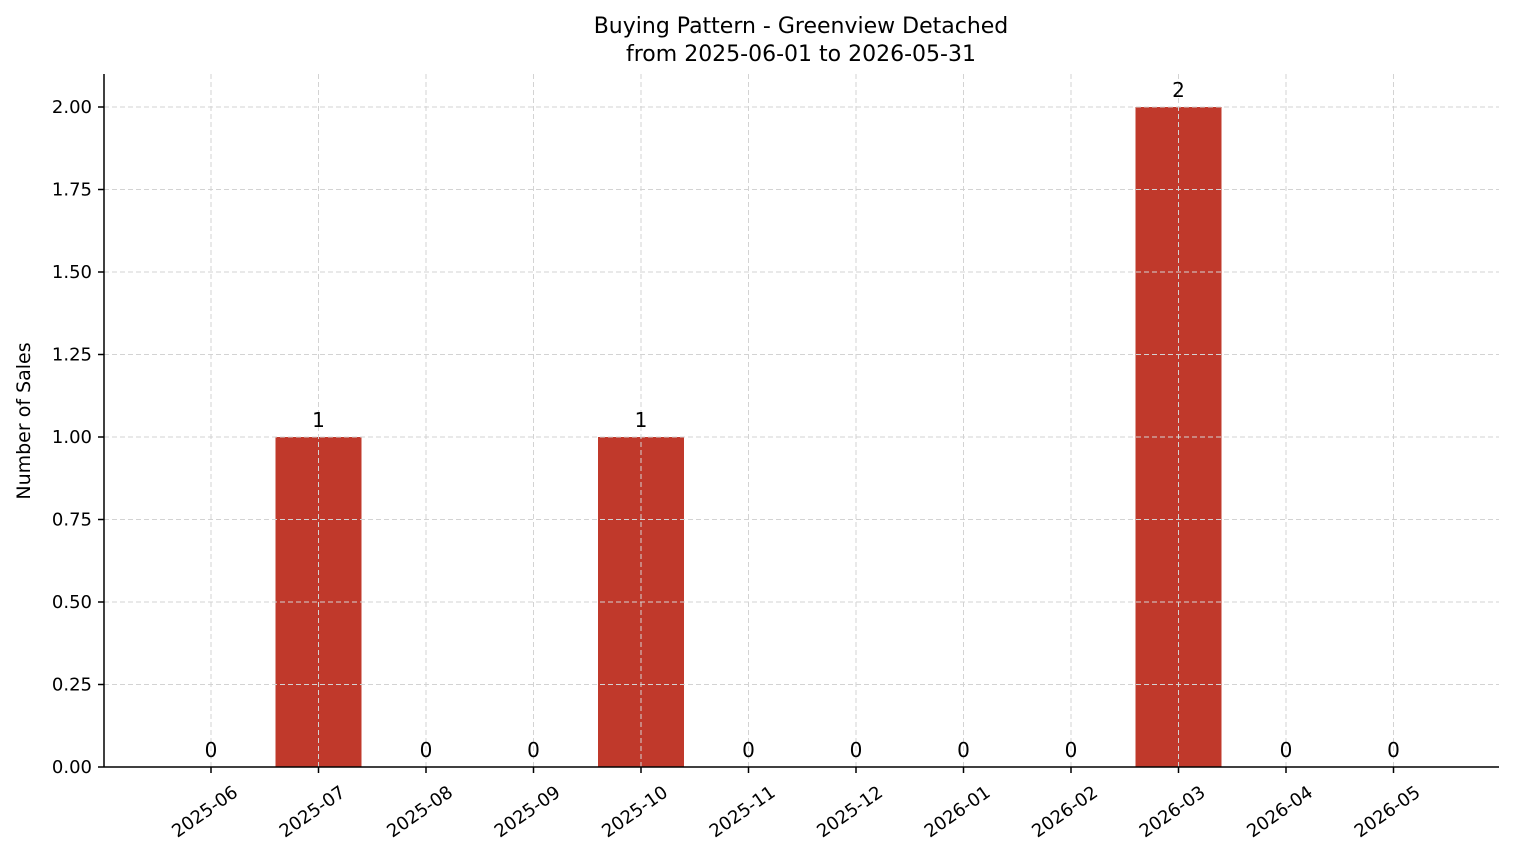  I want to click on x-tick-label: 2026-01, so click(958, 812).